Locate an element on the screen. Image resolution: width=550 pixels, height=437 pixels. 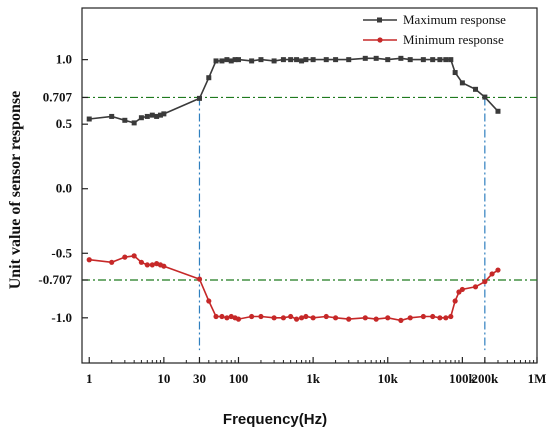
y-tick-label: 1.0 is located at coordinates (64, 59).